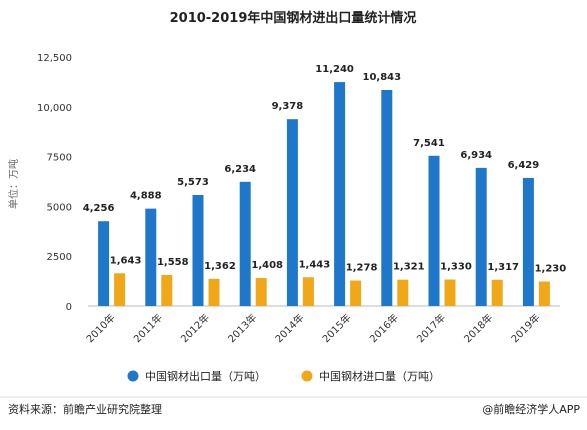 The width and height of the screenshot is (587, 430). Describe the element at coordinates (205, 376) in the screenshot. I see `legend-label-export: 中国钢材出口量（万吨）` at that location.